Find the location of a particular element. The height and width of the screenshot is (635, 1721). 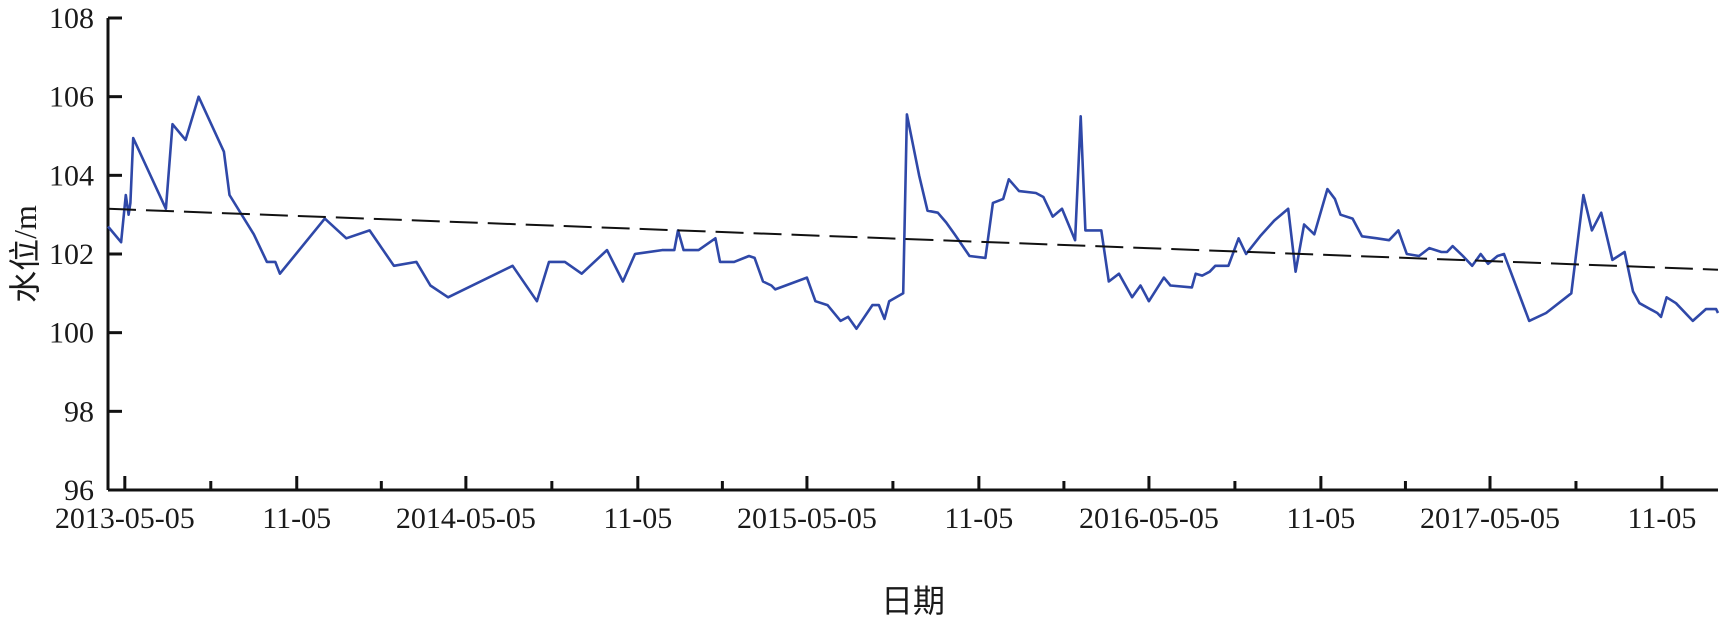

trend-line is located at coordinates (913, 239).